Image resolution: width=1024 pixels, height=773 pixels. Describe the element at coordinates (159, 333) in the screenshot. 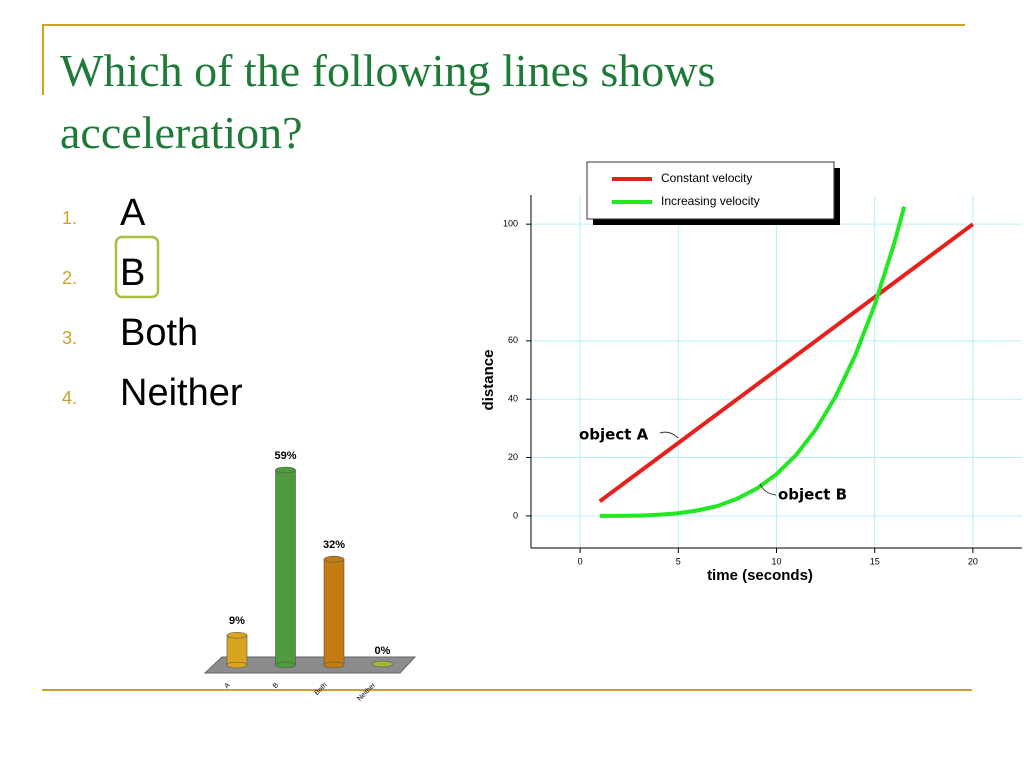

I see `list-text: Both` at that location.